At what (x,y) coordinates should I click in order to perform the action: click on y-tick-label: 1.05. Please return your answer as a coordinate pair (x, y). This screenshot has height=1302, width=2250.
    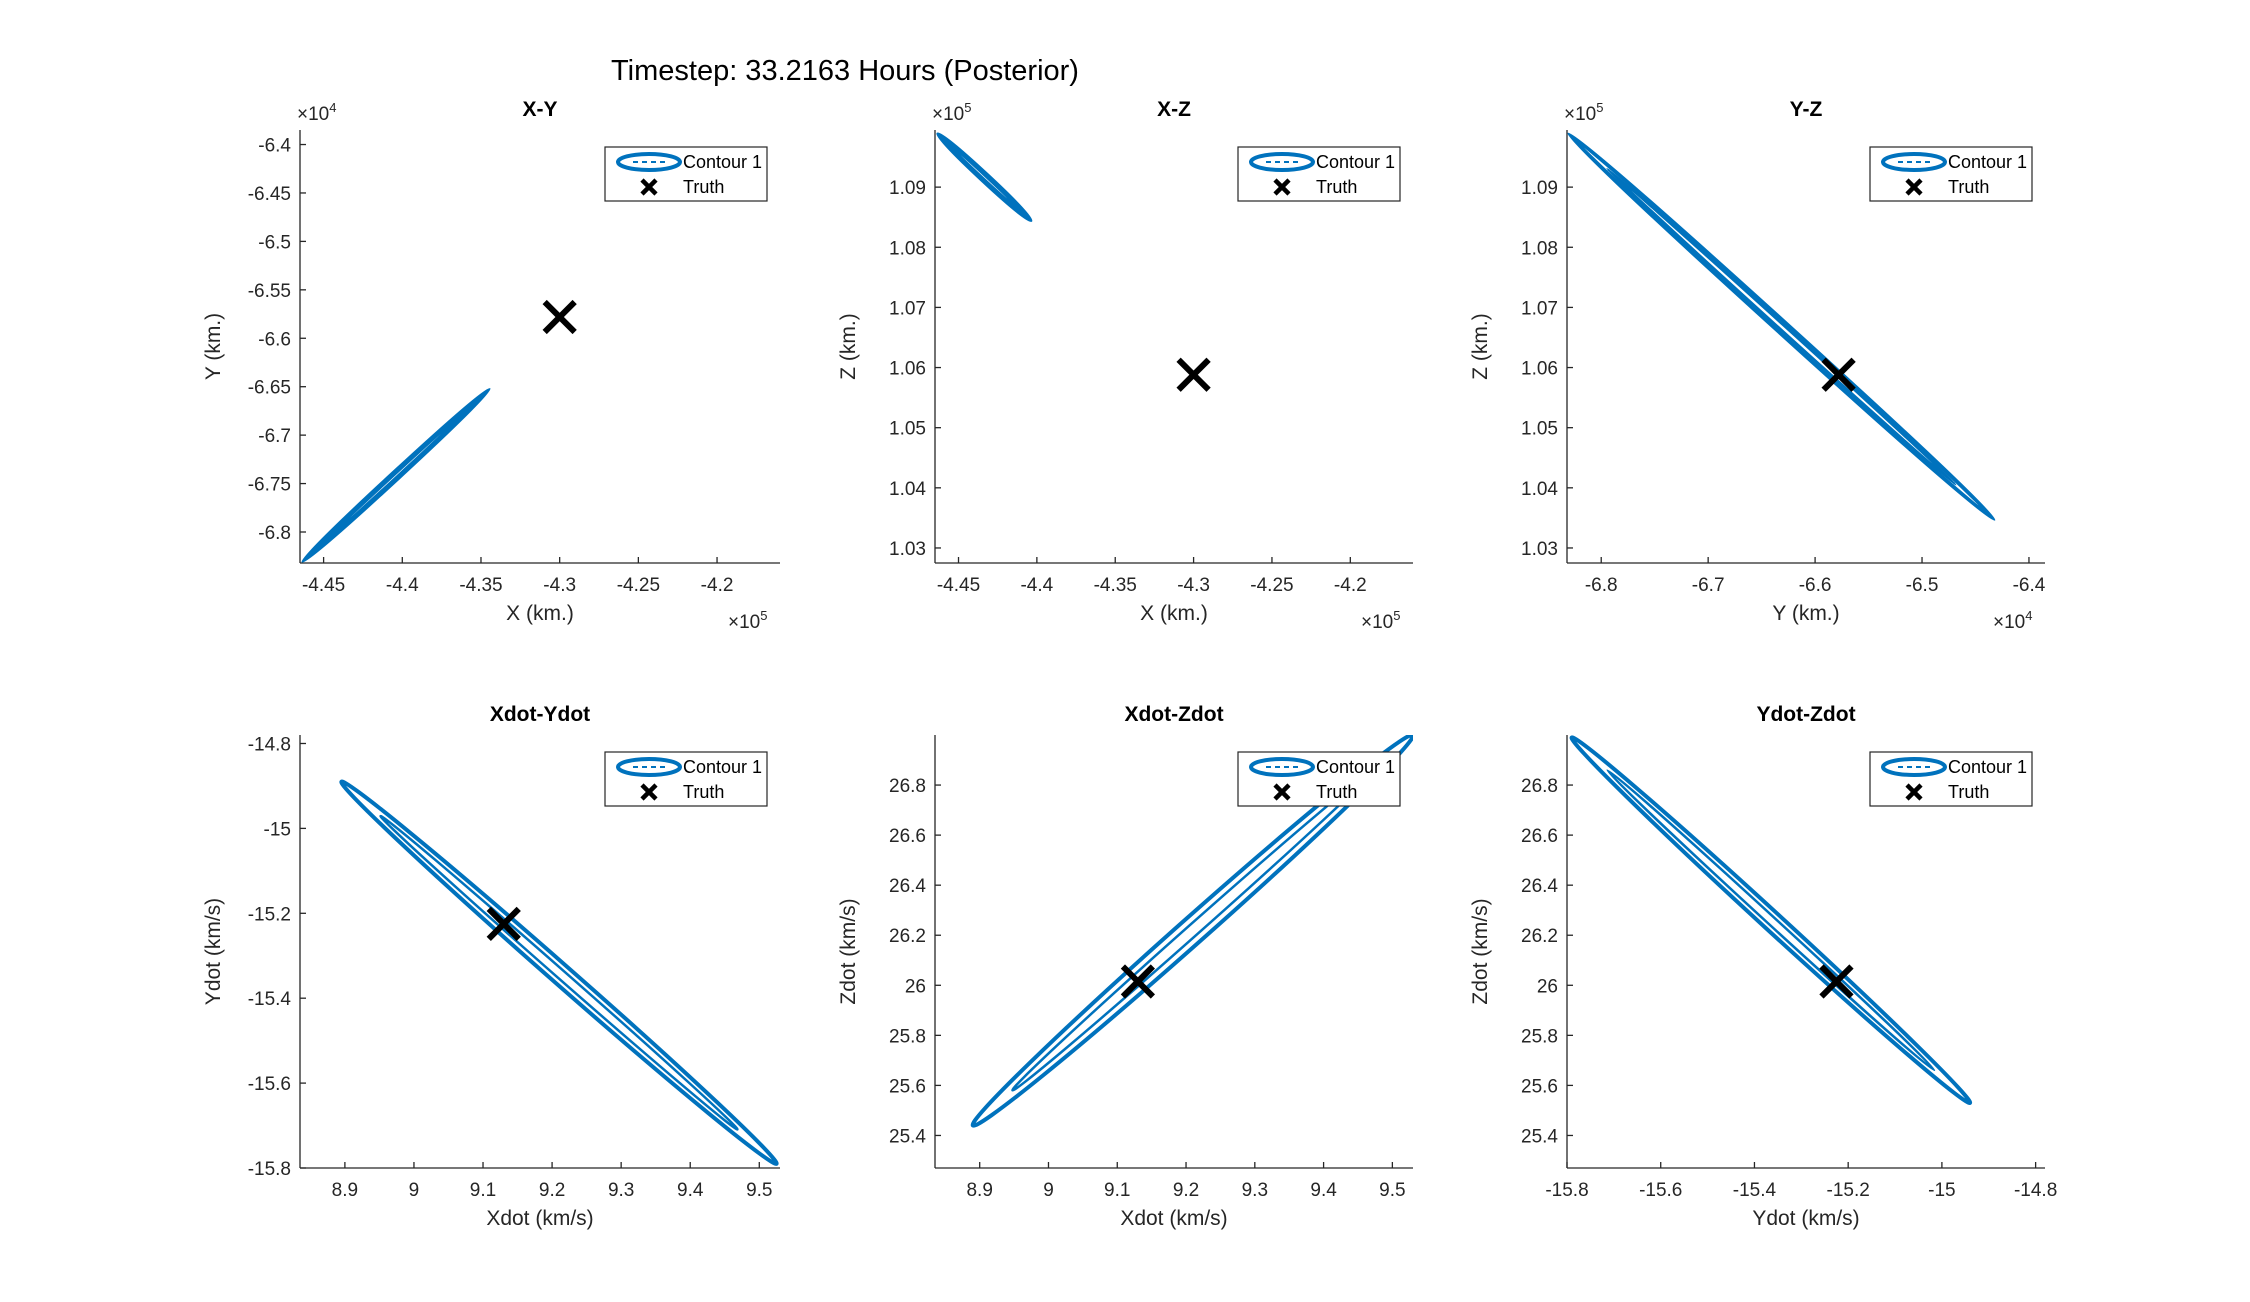
    Looking at the image, I should click on (907, 429).